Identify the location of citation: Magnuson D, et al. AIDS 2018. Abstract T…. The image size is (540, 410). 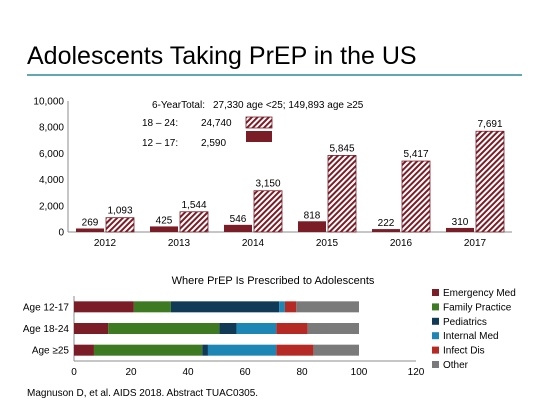
(142, 393).